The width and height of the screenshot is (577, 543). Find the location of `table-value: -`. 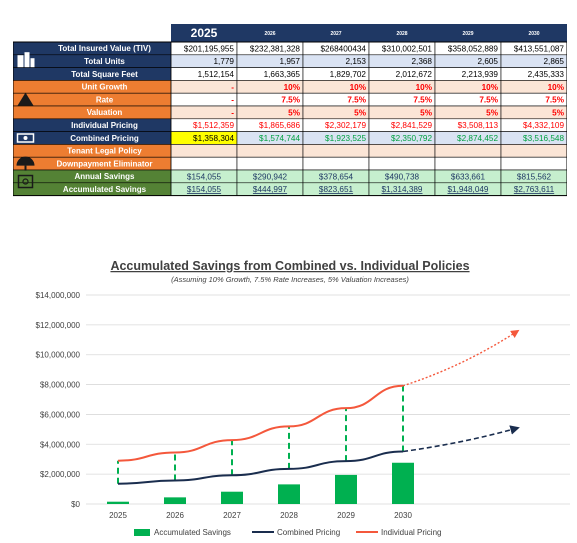

table-value: - is located at coordinates (232, 112).